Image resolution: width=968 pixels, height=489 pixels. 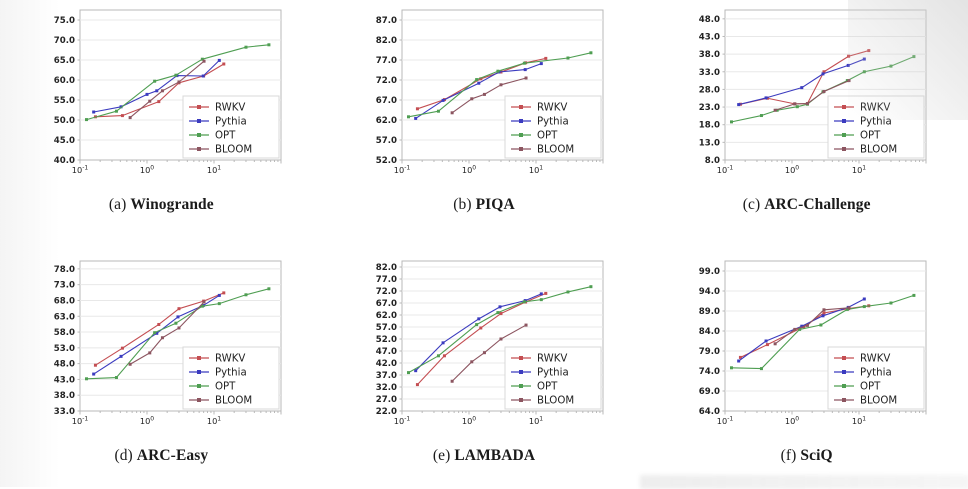 I want to click on legend-f: RWKV Pythia OPT BLOOM, so click(x=876, y=378).